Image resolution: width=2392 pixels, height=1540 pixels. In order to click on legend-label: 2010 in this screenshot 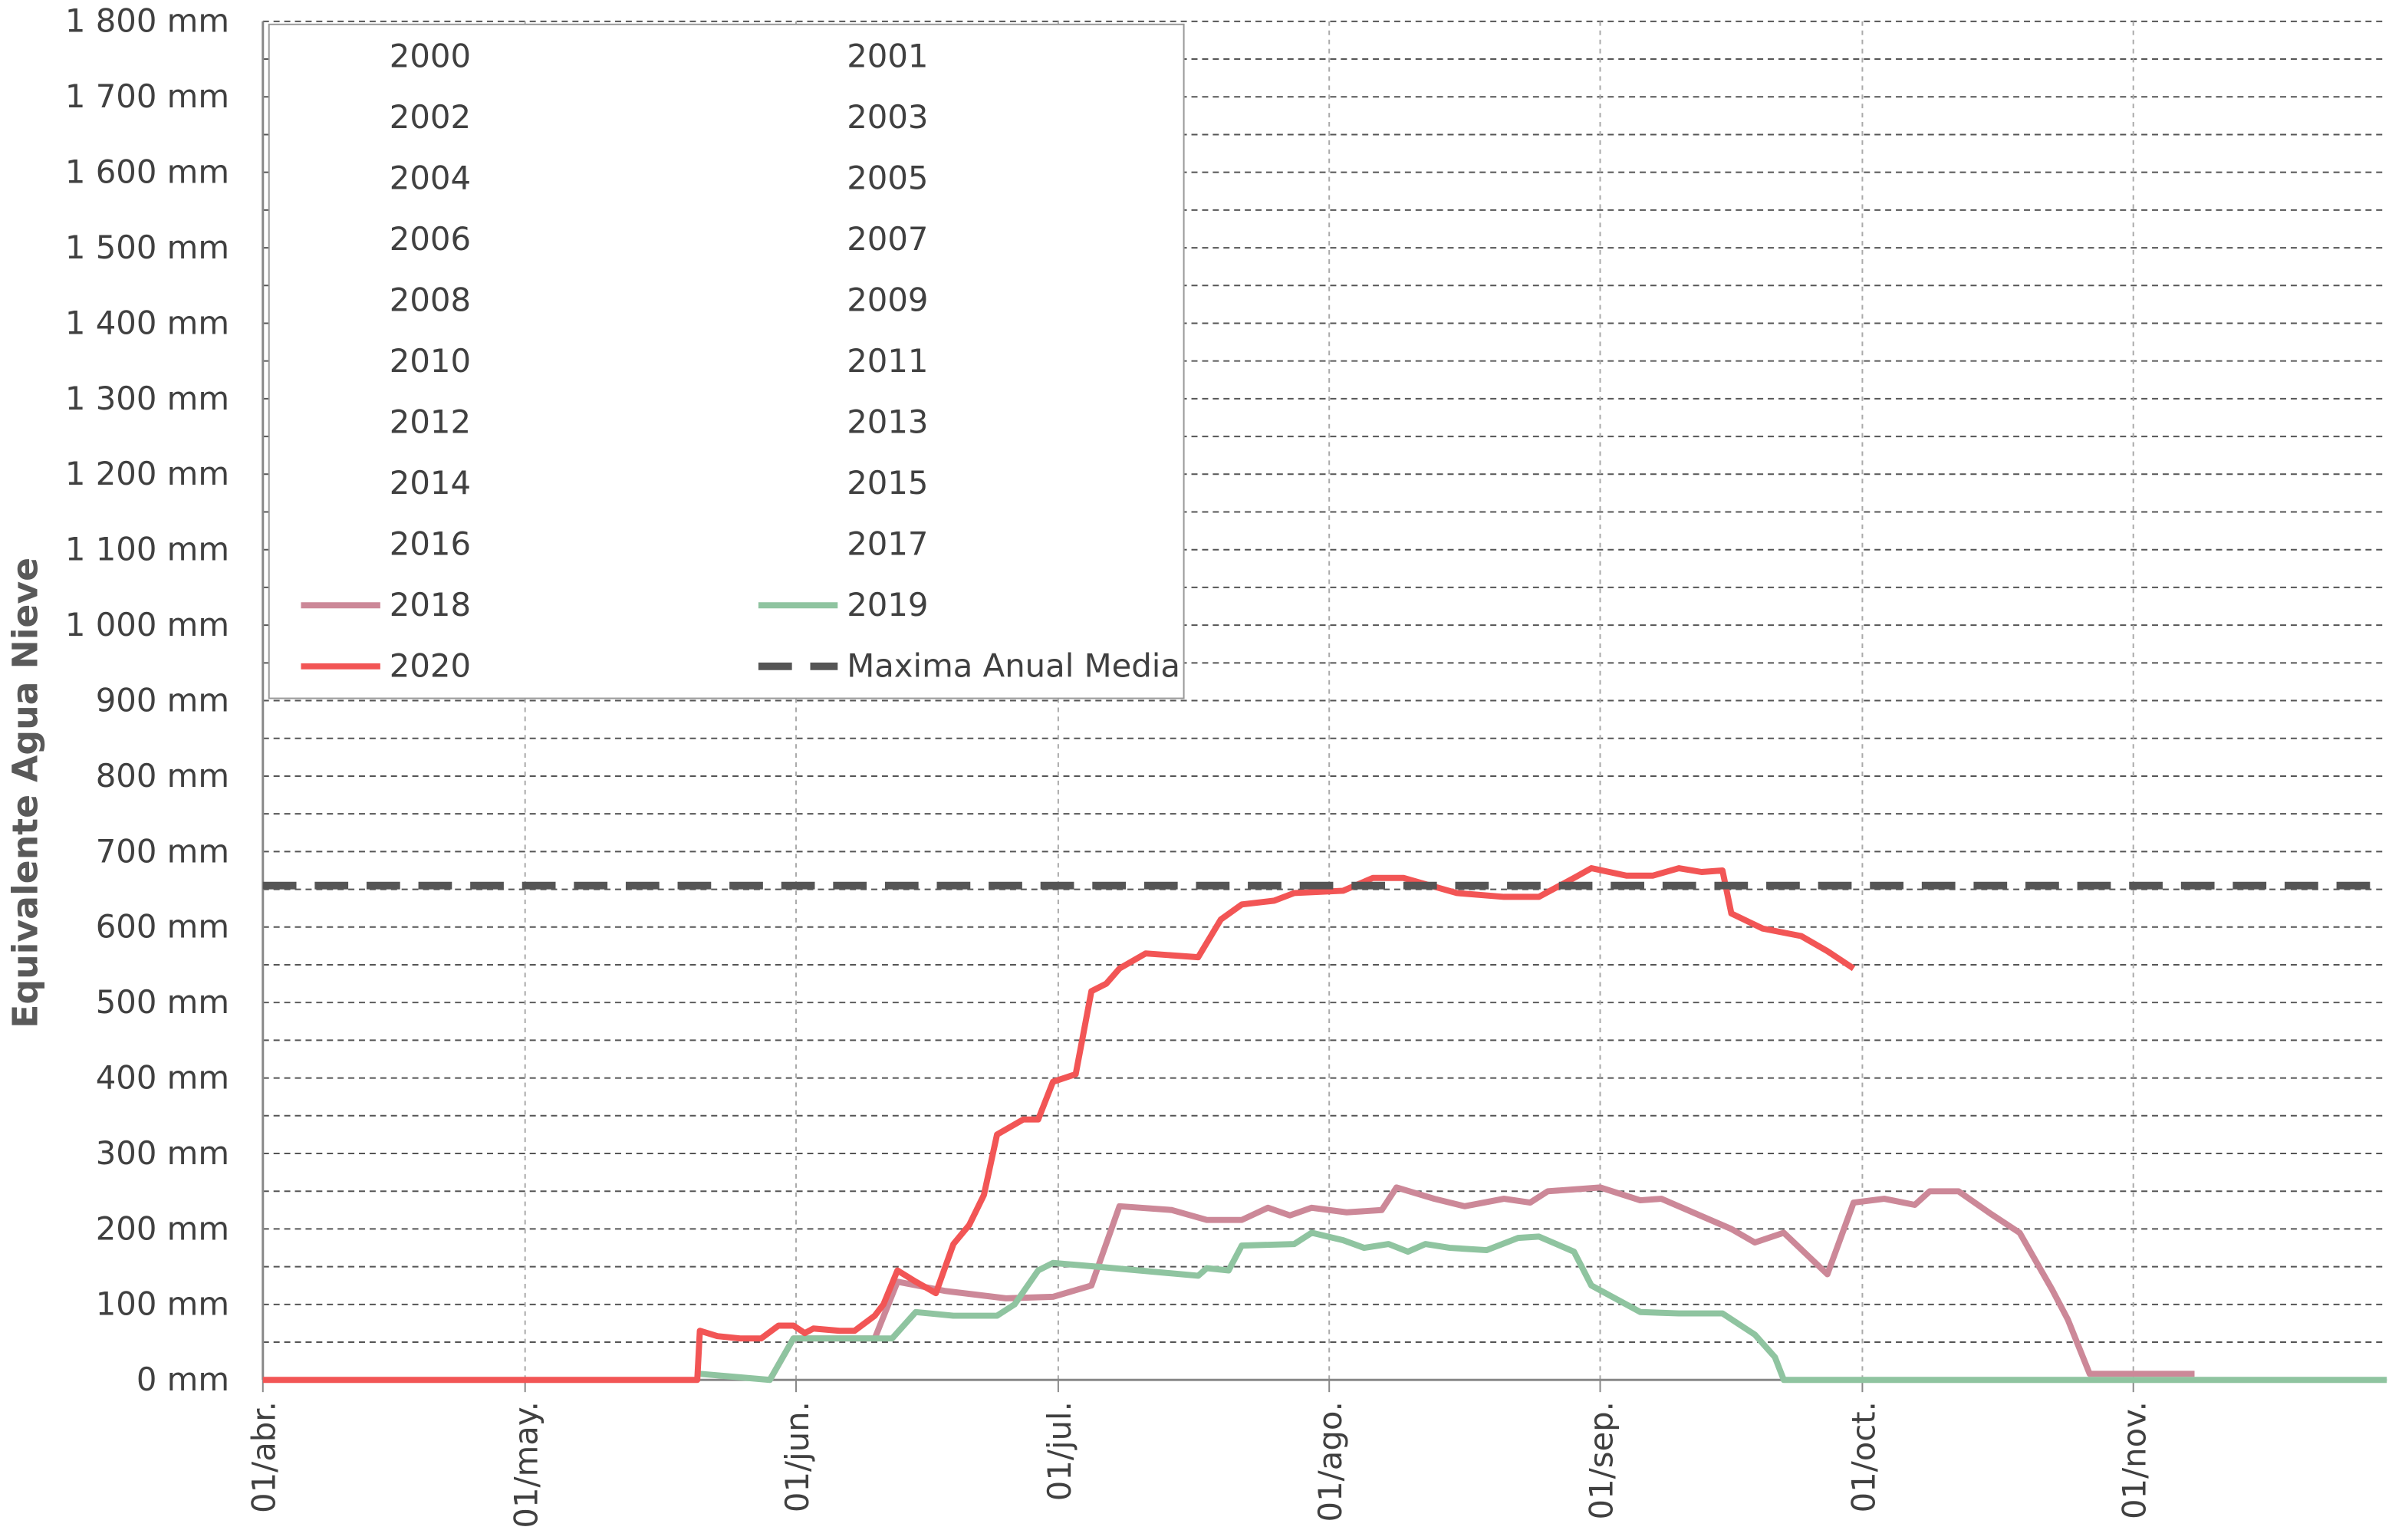, I will do `click(430, 361)`.